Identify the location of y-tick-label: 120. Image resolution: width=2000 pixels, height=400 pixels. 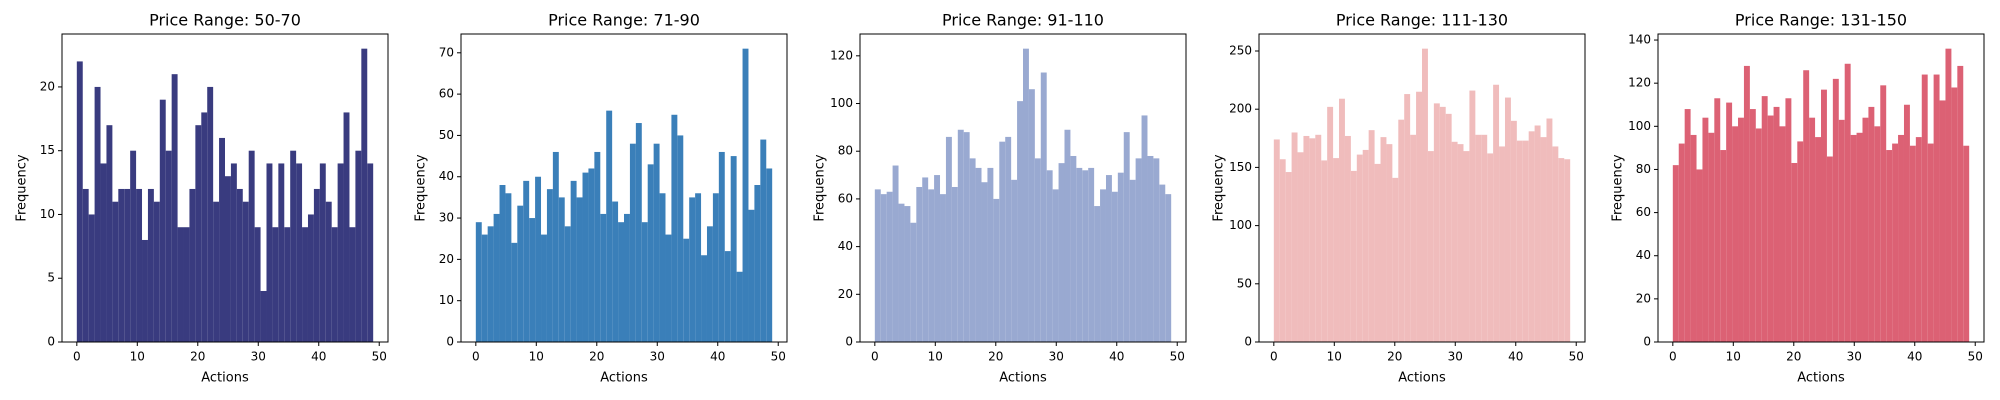
(841, 55).